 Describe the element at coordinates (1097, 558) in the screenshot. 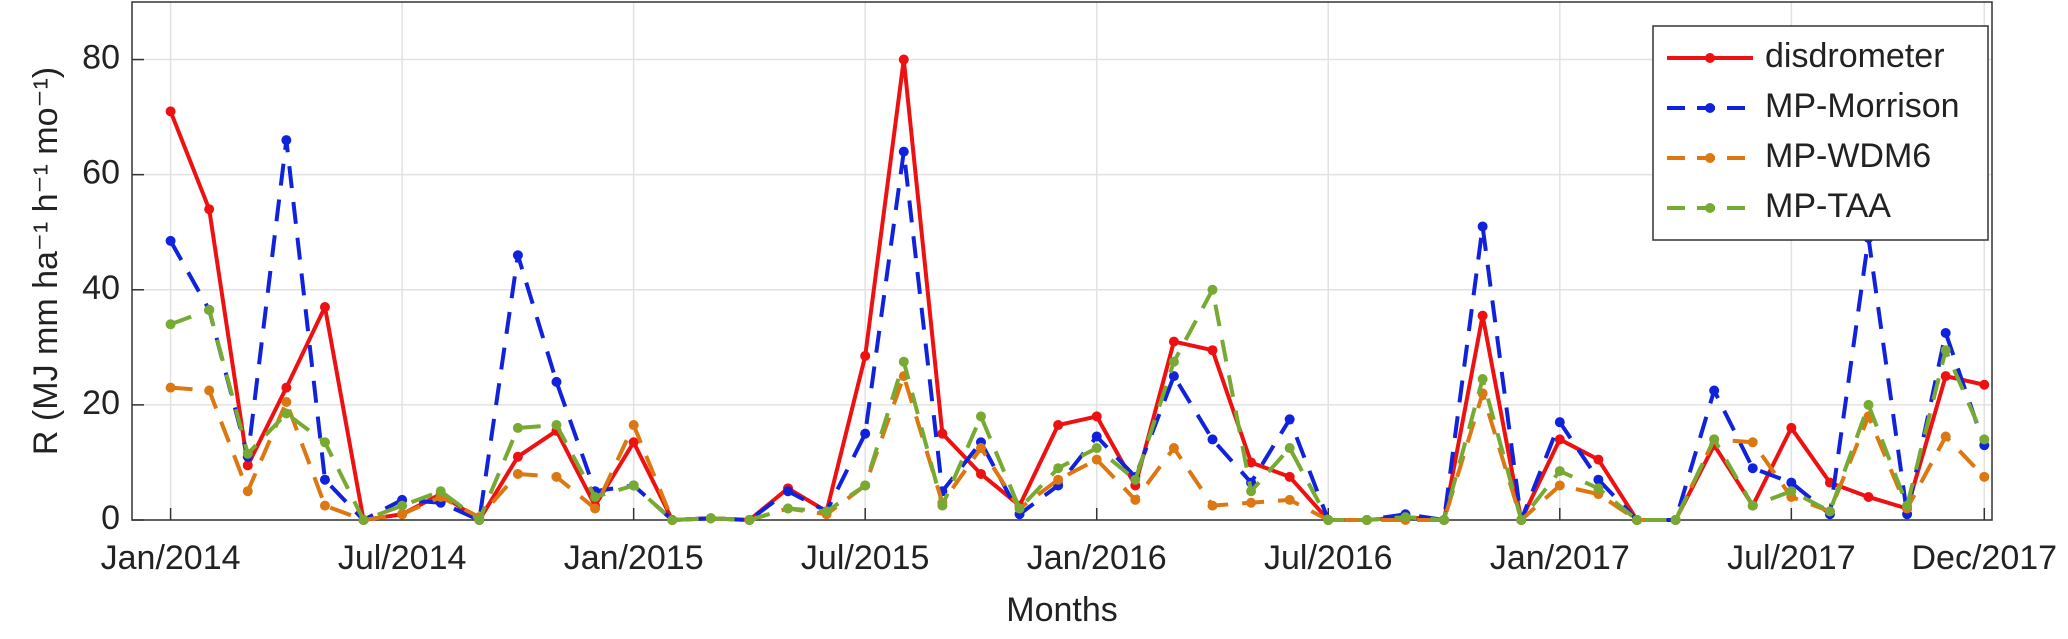

I see `x-tick-label: Jan/2016` at that location.